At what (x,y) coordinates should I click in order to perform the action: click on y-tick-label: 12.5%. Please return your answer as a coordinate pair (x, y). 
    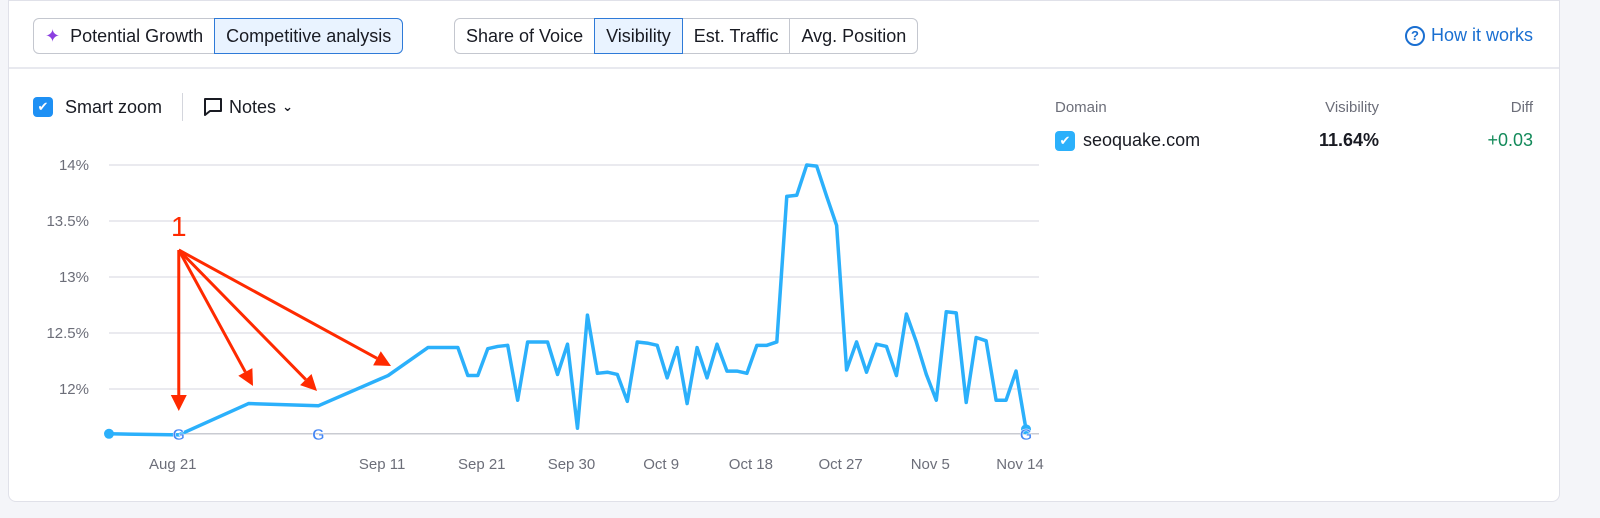
    Looking at the image, I should click on (67, 333).